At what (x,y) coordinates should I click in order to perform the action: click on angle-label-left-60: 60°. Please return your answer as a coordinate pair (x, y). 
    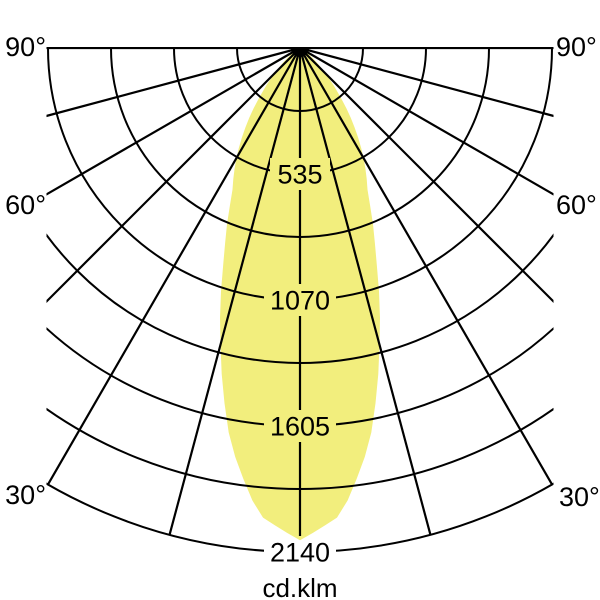
    Looking at the image, I should click on (25, 205).